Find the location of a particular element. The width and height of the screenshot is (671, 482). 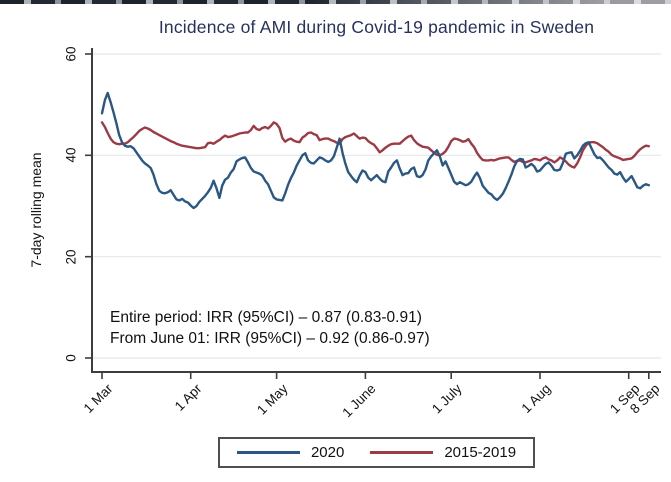

legend-label-2020: 2020 is located at coordinates (327, 452).